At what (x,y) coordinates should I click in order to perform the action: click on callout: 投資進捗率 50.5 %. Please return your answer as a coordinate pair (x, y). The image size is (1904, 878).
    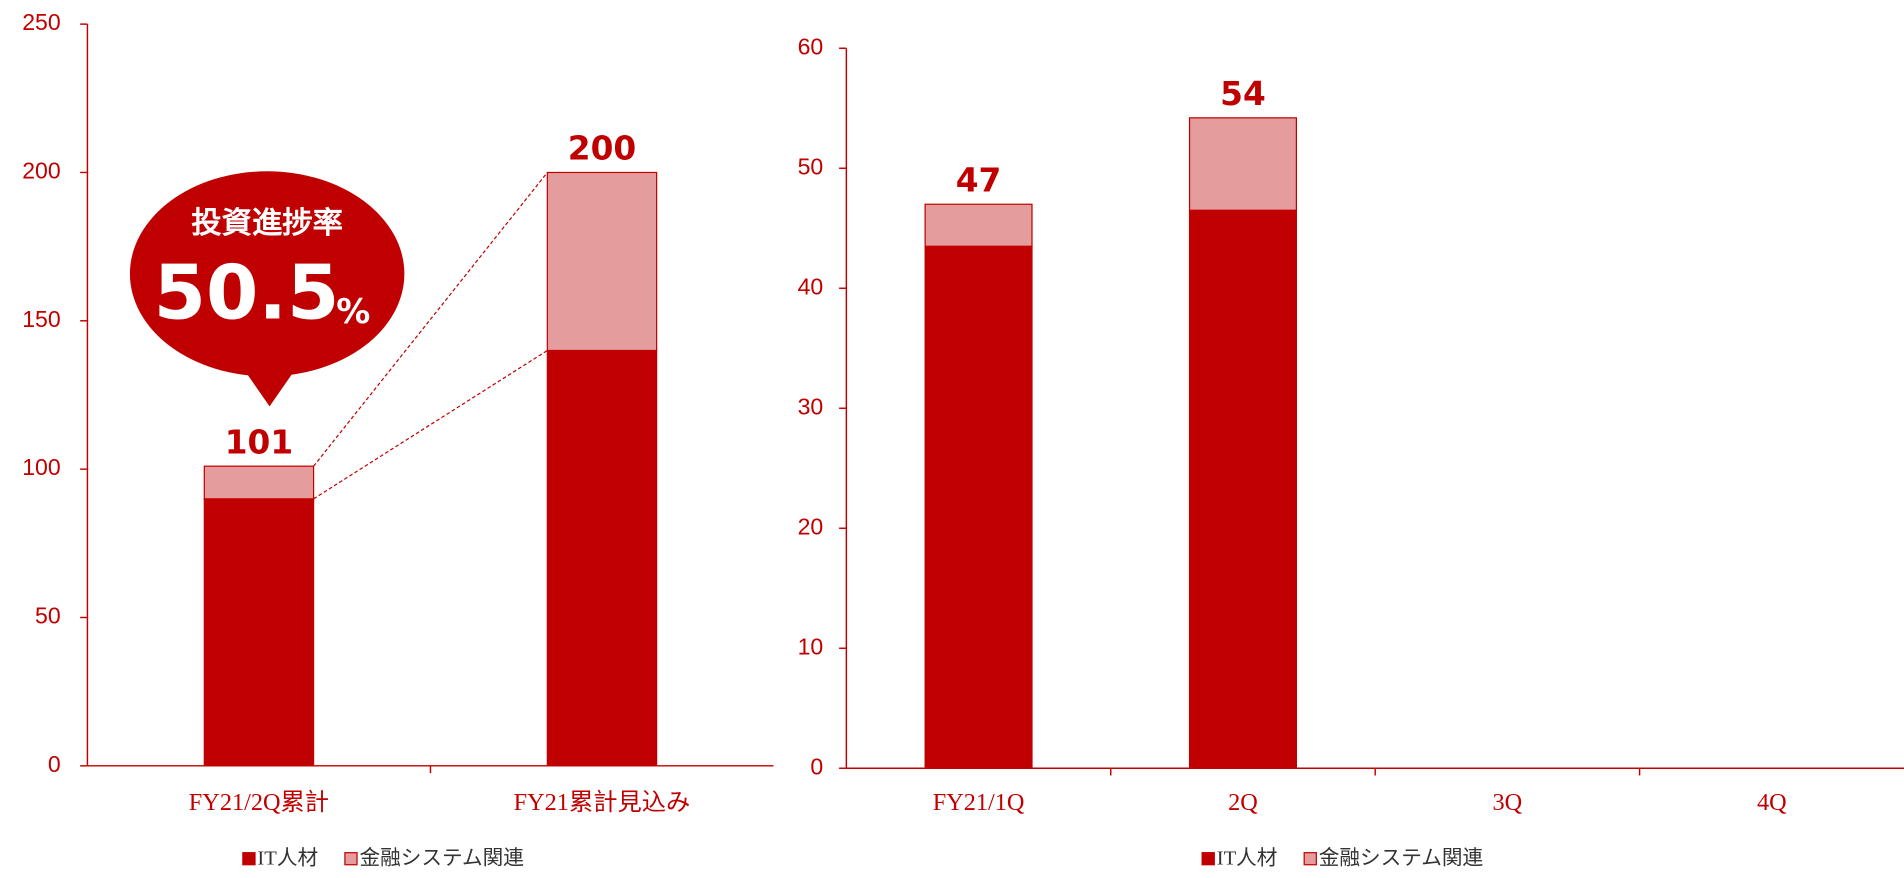
    Looking at the image, I should click on (267, 289).